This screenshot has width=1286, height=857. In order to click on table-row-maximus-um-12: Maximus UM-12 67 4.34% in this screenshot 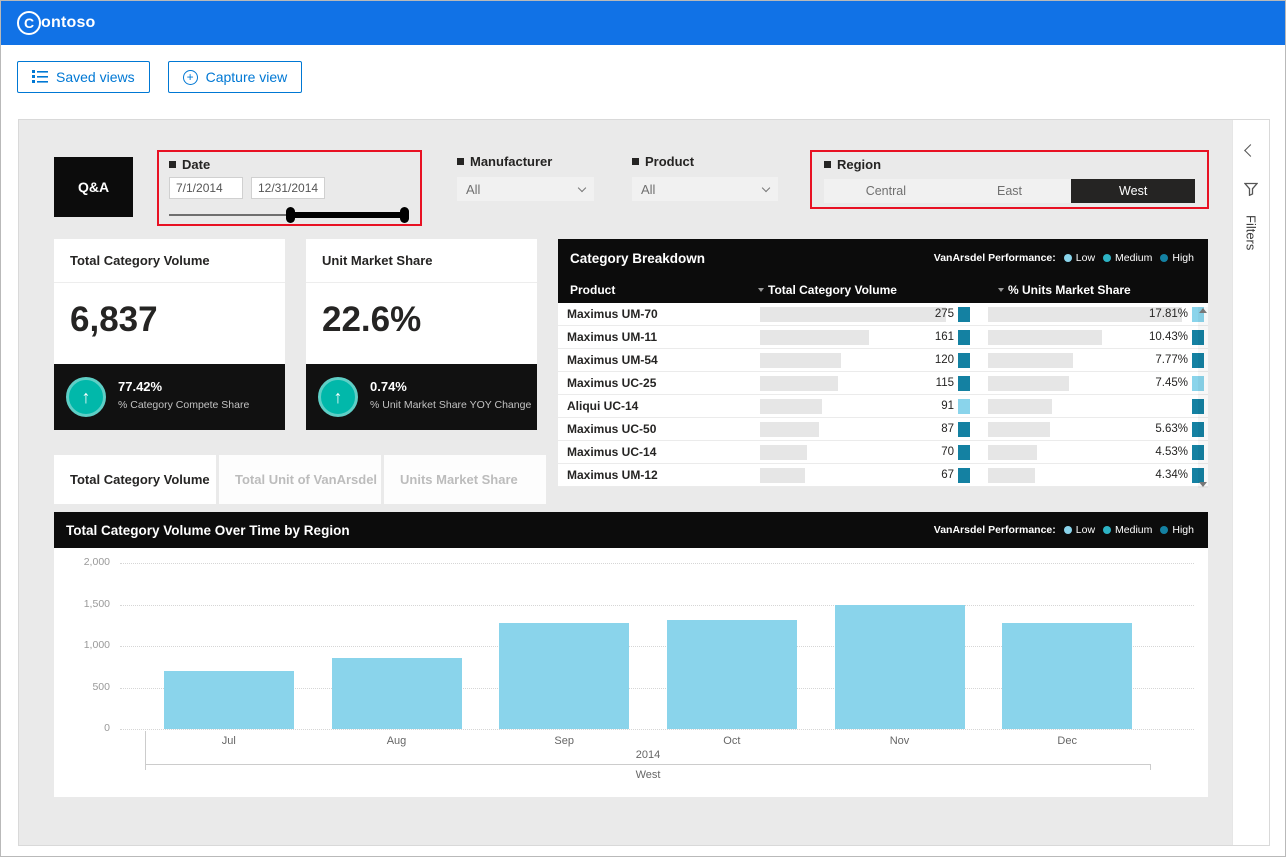, I will do `click(883, 475)`.